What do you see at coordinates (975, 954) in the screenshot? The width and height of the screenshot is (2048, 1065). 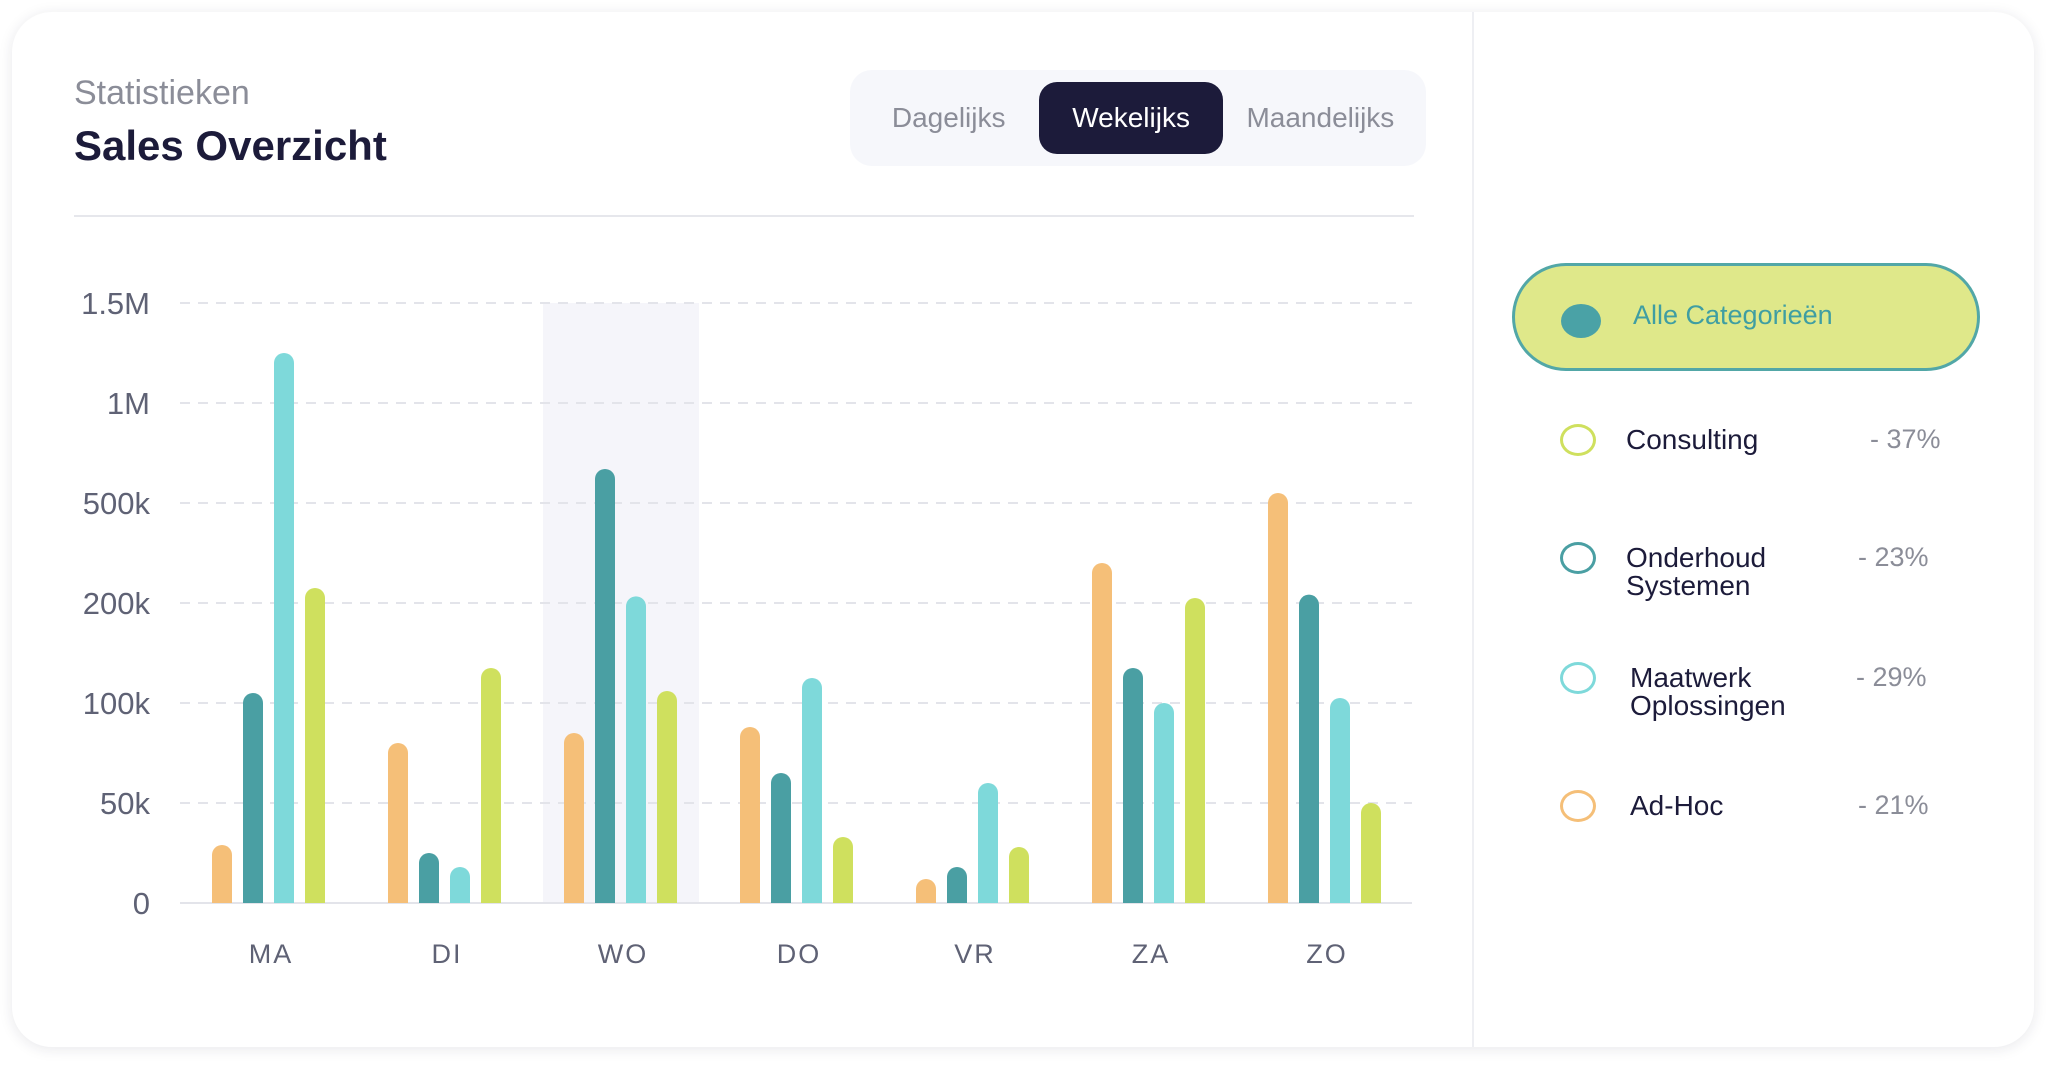 I see `x-tick-label: VR` at bounding box center [975, 954].